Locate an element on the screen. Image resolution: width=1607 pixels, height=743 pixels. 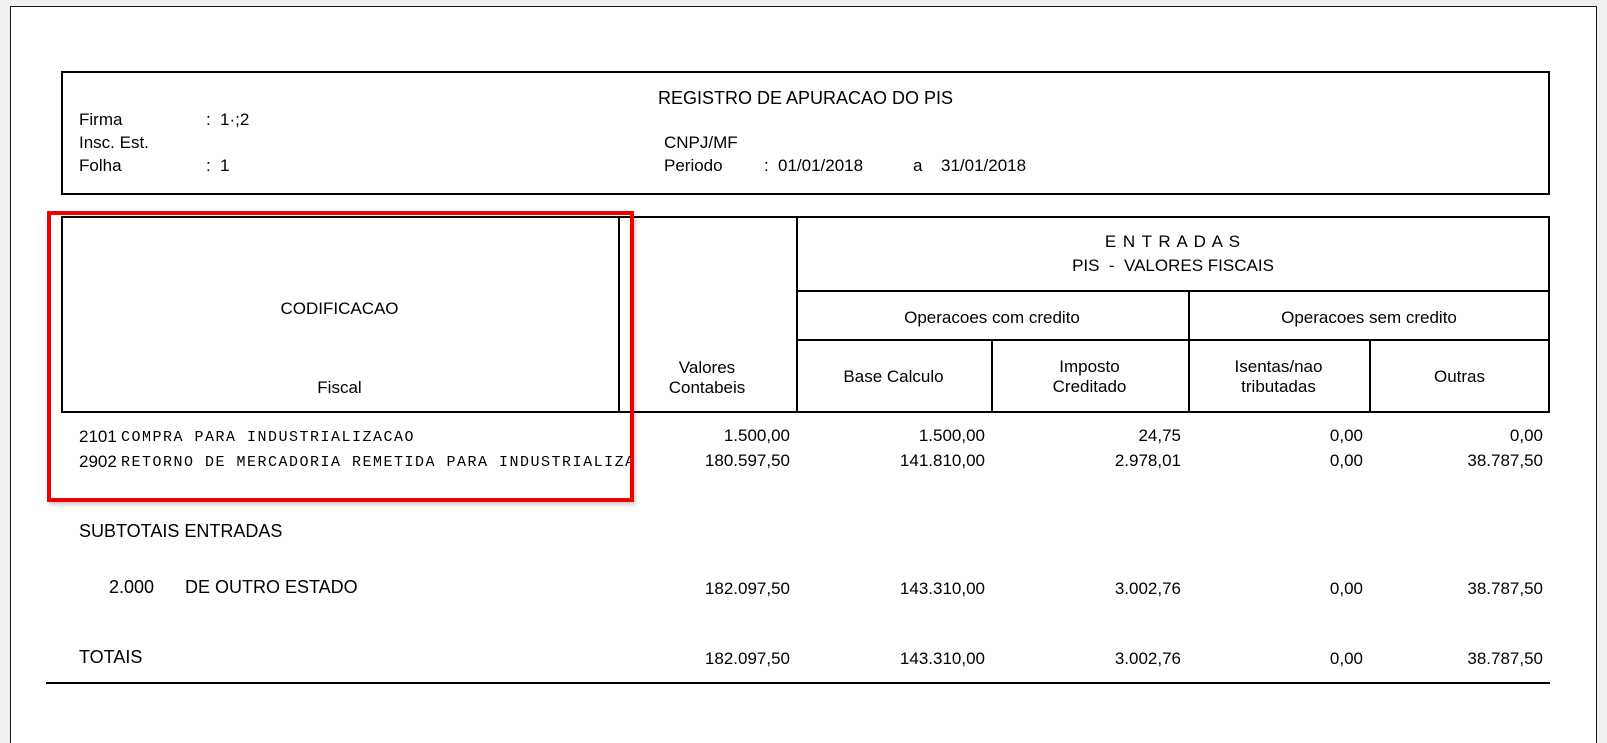
divider-valores-entradas is located at coordinates (797, 314).